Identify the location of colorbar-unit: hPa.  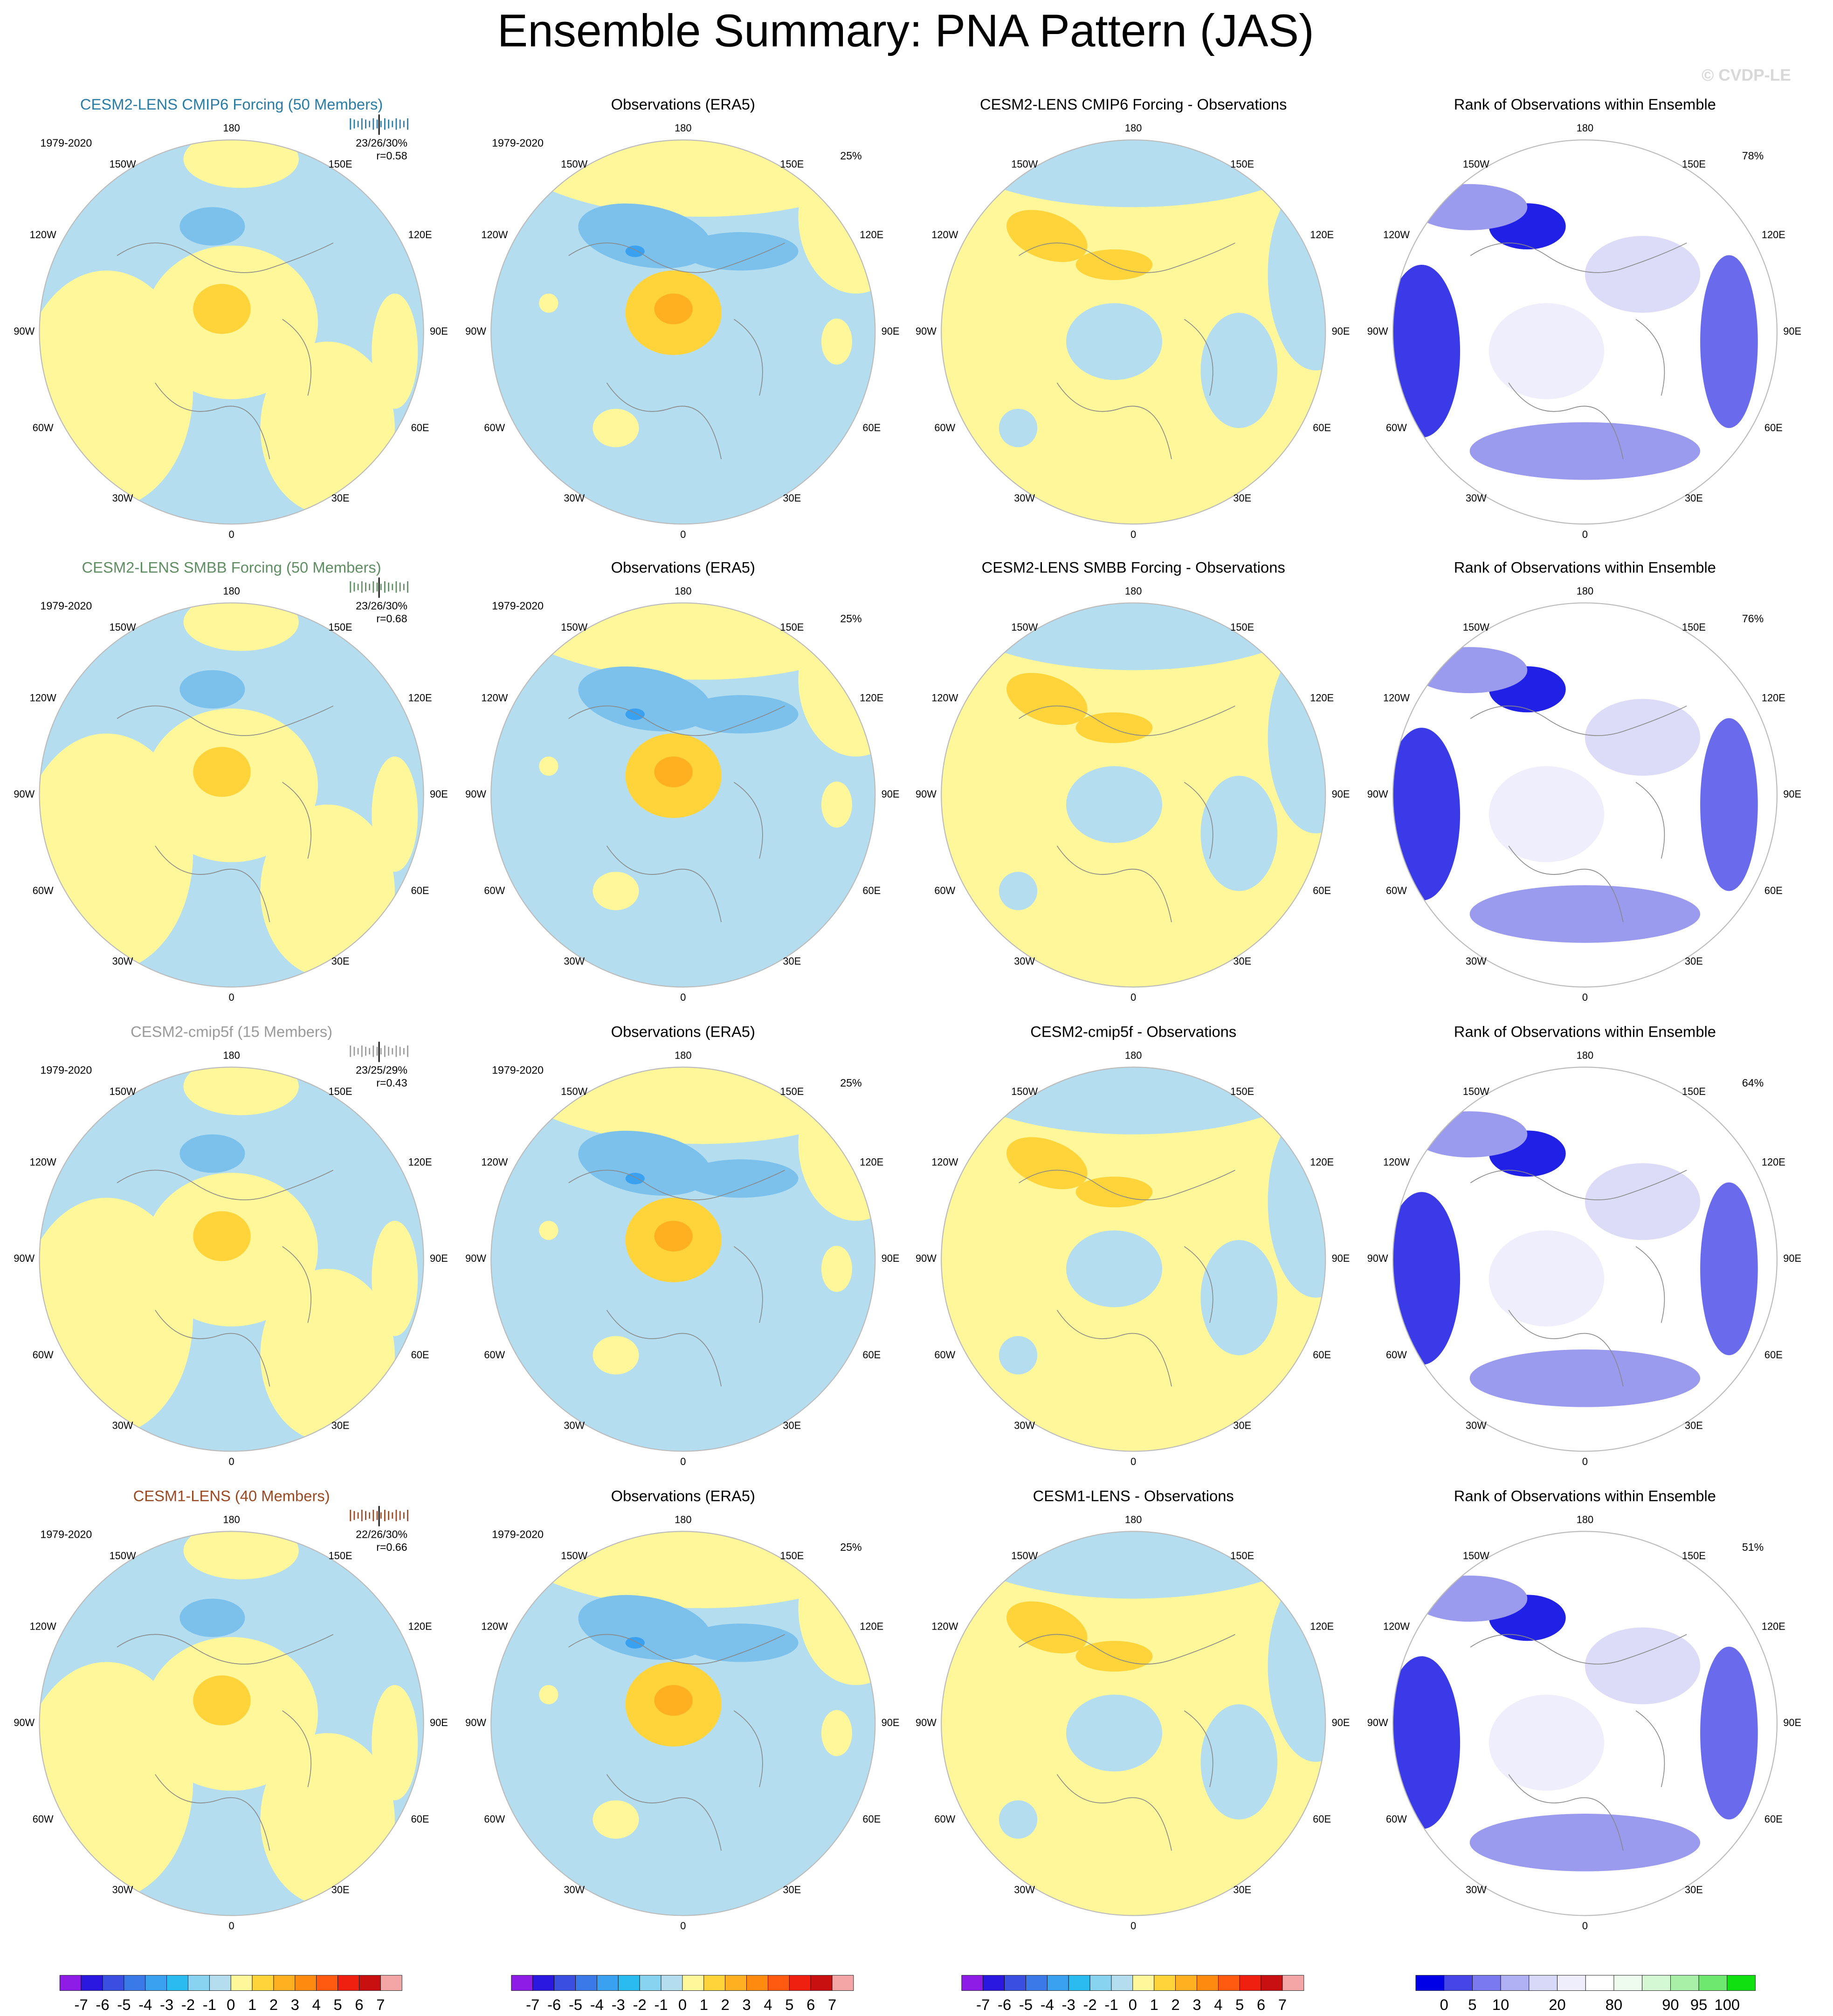
(682, 2015).